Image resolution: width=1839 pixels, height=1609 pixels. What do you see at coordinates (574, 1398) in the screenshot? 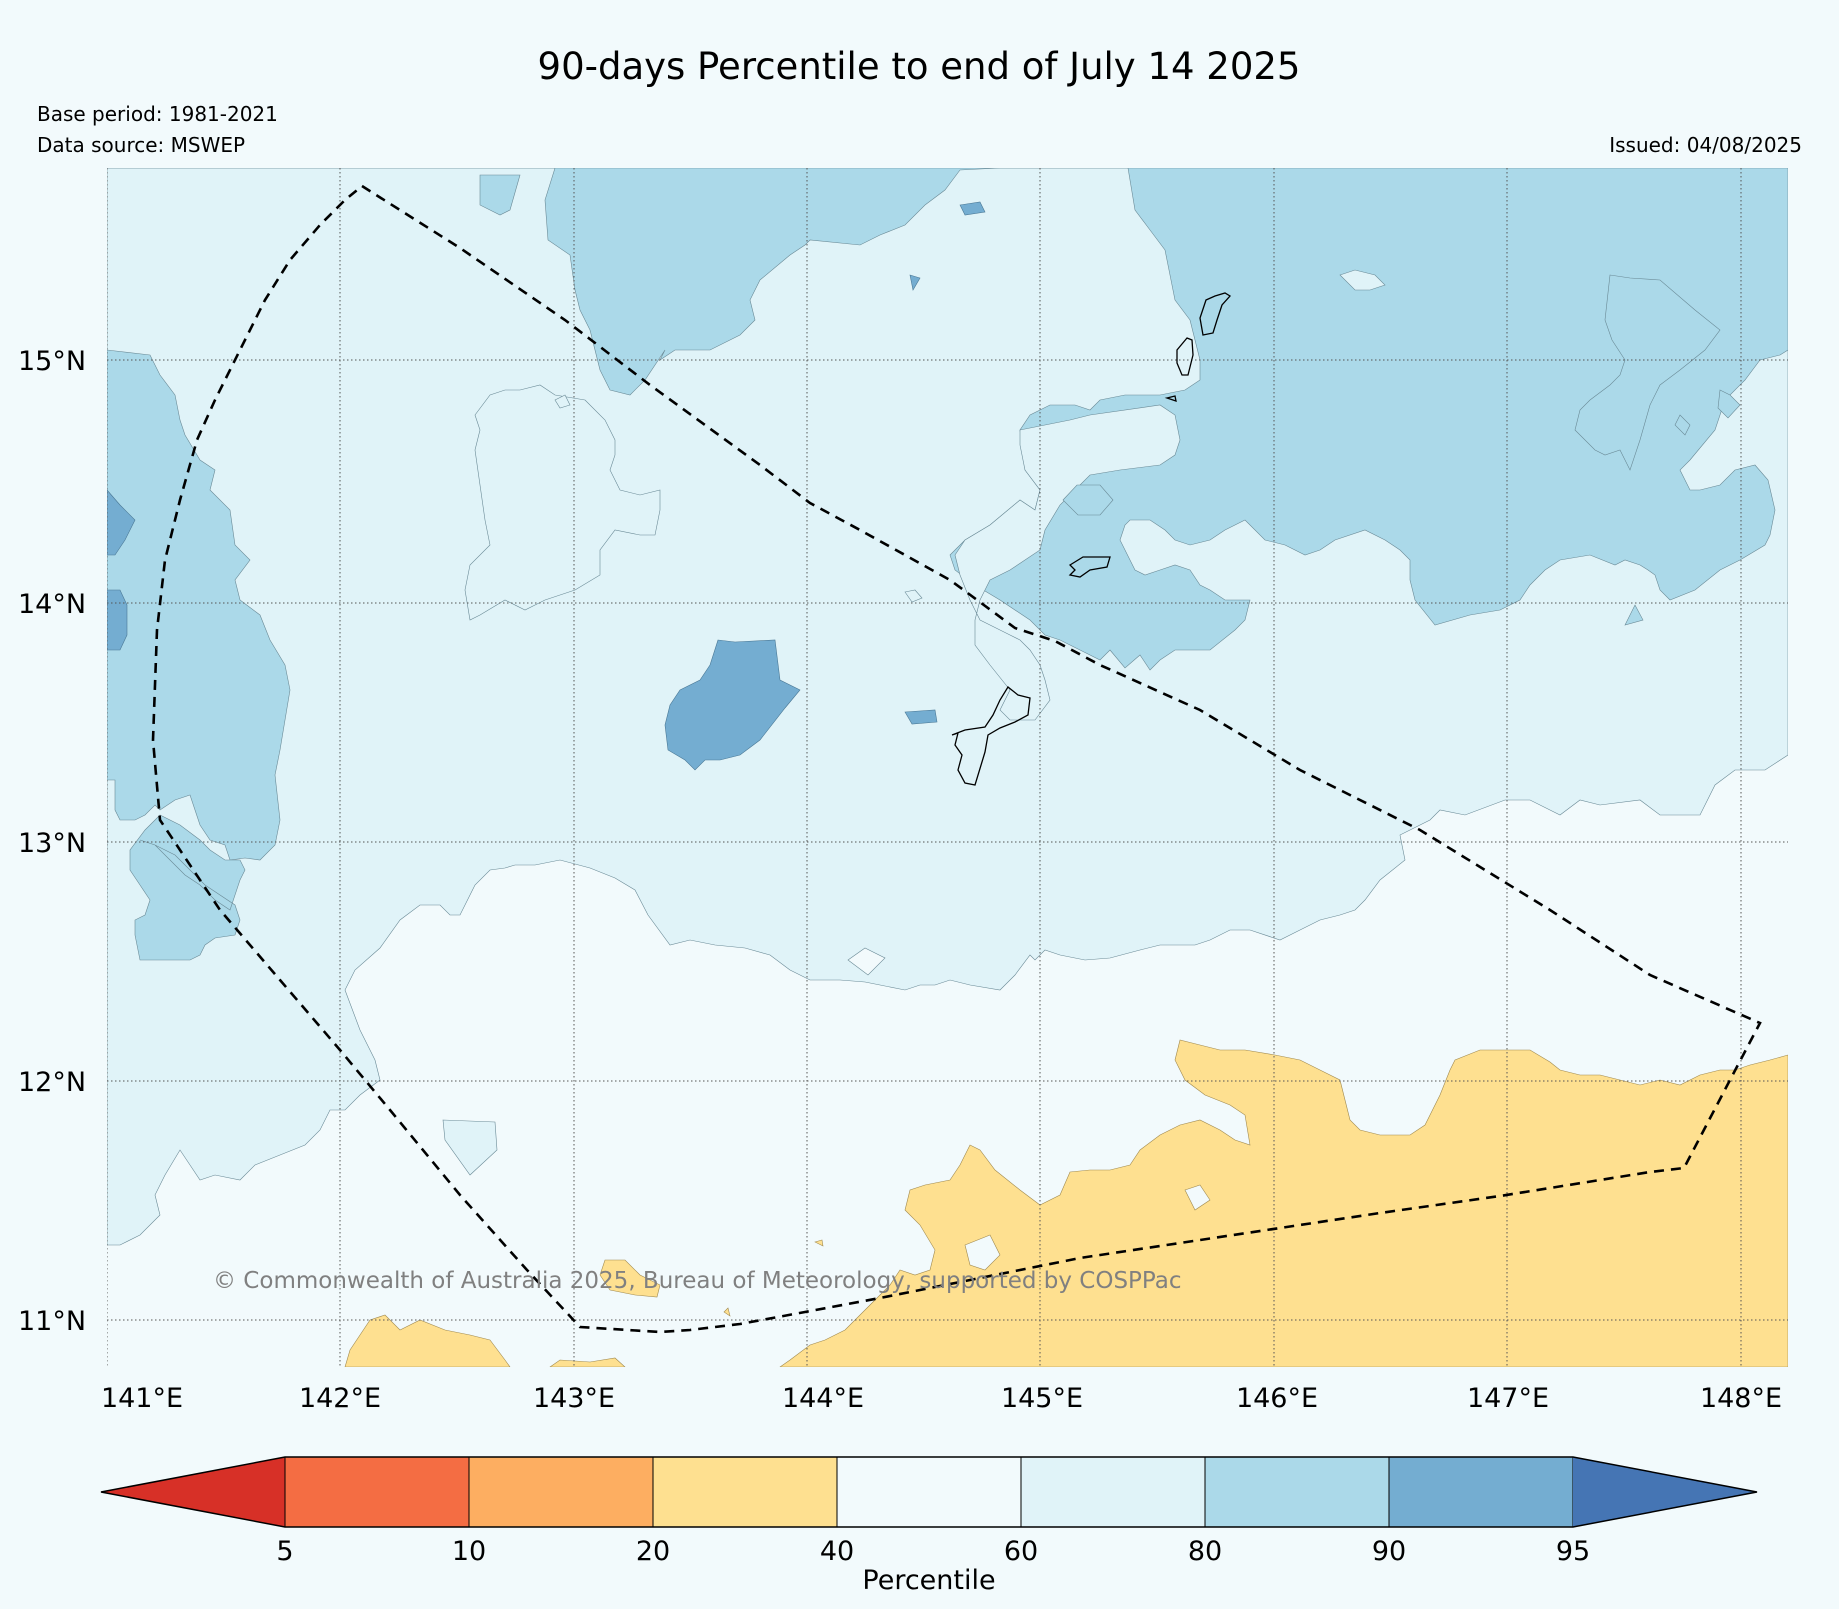
I see `lon-label-143e: 143°E` at bounding box center [574, 1398].